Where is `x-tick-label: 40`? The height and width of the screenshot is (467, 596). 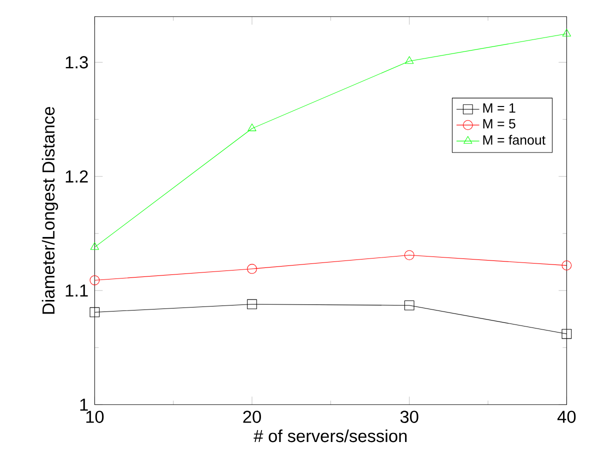 x-tick-label: 40 is located at coordinates (566, 417).